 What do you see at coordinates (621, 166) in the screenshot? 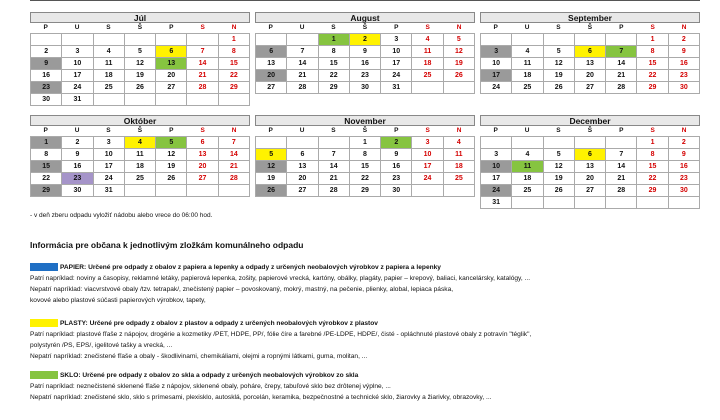
I see `day-cell: 14` at bounding box center [621, 166].